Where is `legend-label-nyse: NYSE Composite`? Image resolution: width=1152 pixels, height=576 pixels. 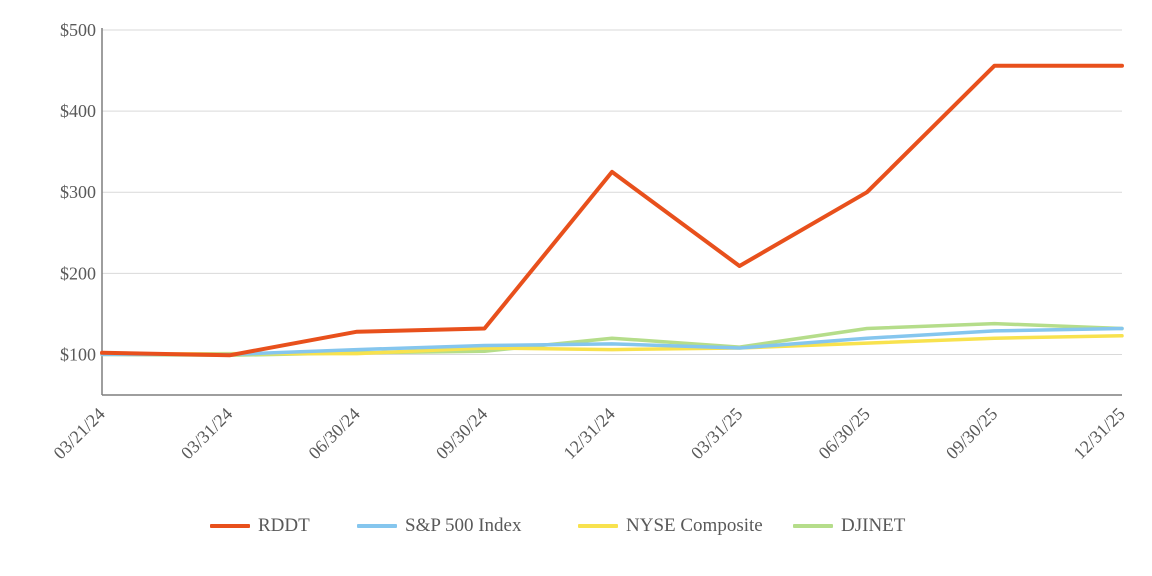 legend-label-nyse: NYSE Composite is located at coordinates (694, 525).